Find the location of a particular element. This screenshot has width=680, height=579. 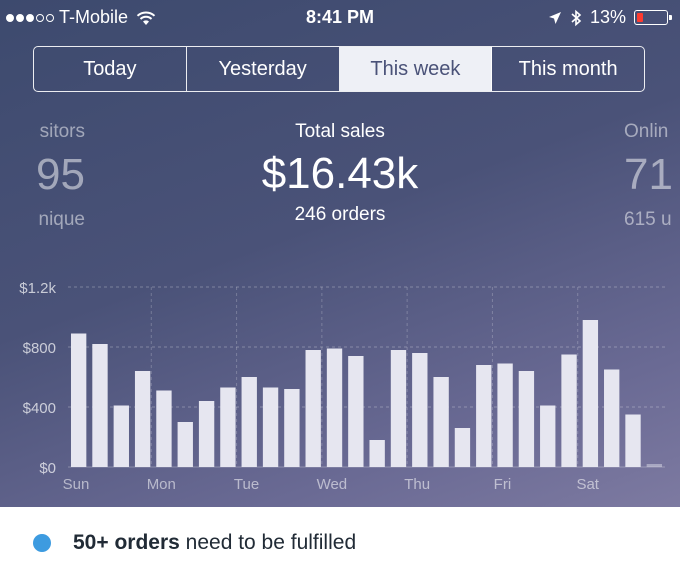

x-tick-label: Sun is located at coordinates (76, 484).